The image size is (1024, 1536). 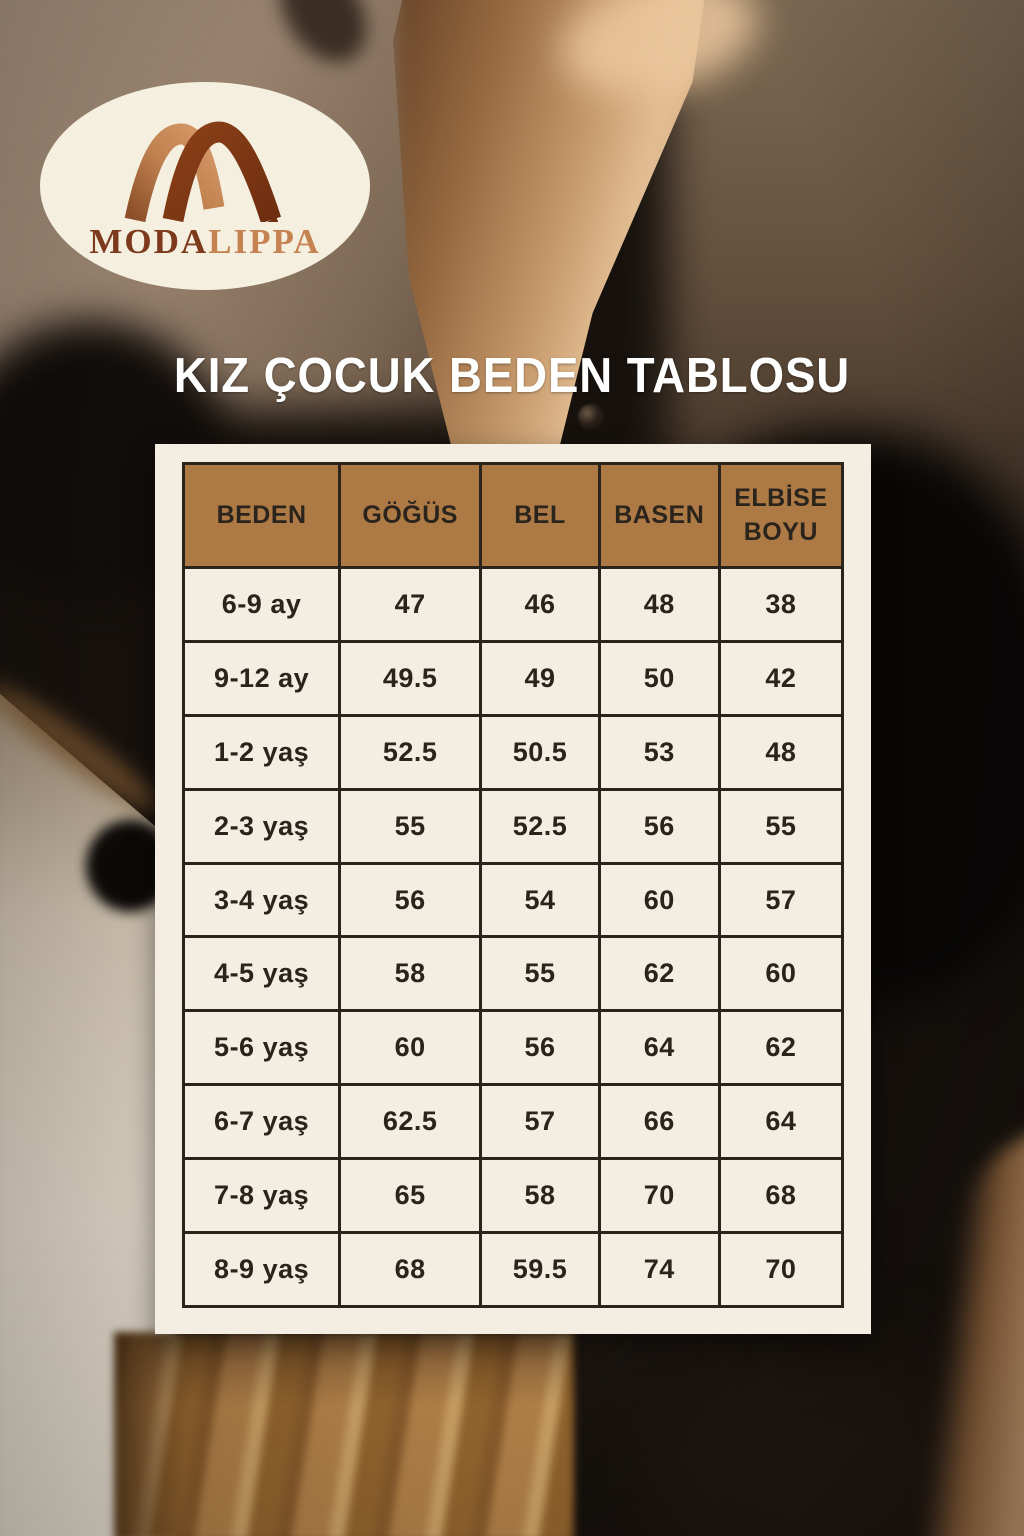 I want to click on table-row: 6-7 yaş 62.5 57 66 64, so click(x=513, y=1122).